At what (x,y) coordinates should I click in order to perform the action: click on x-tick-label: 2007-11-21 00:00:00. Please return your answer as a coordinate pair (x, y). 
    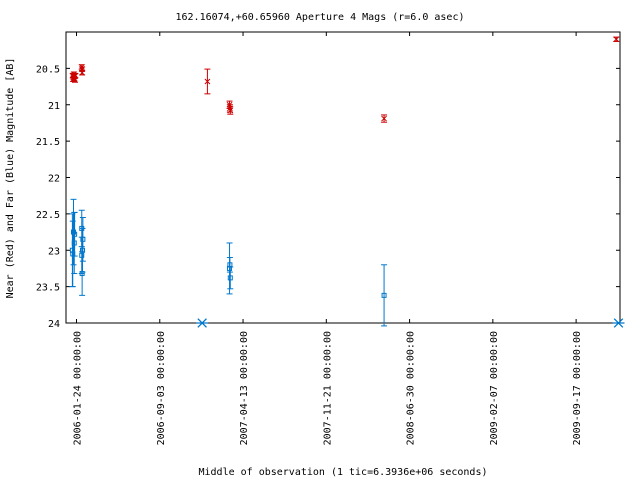
    Looking at the image, I should click on (327, 388).